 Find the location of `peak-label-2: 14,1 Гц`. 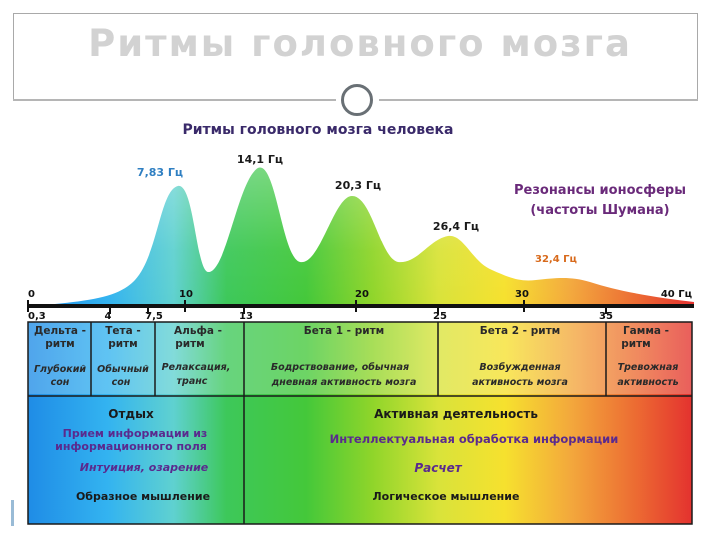

peak-label-2: 14,1 Гц is located at coordinates (260, 159).